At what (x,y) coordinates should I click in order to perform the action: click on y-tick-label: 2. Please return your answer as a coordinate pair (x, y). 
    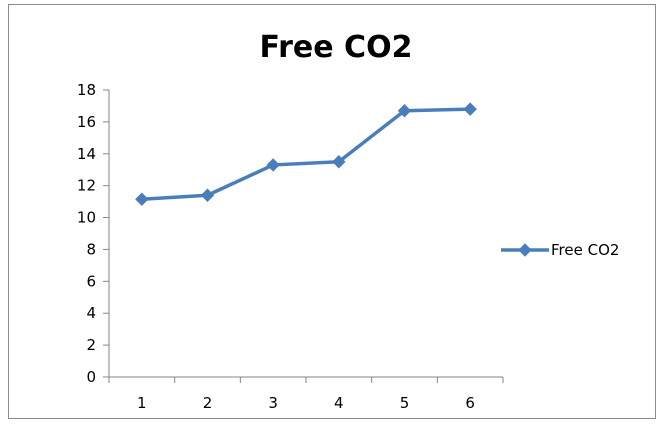
    Looking at the image, I should click on (91, 345).